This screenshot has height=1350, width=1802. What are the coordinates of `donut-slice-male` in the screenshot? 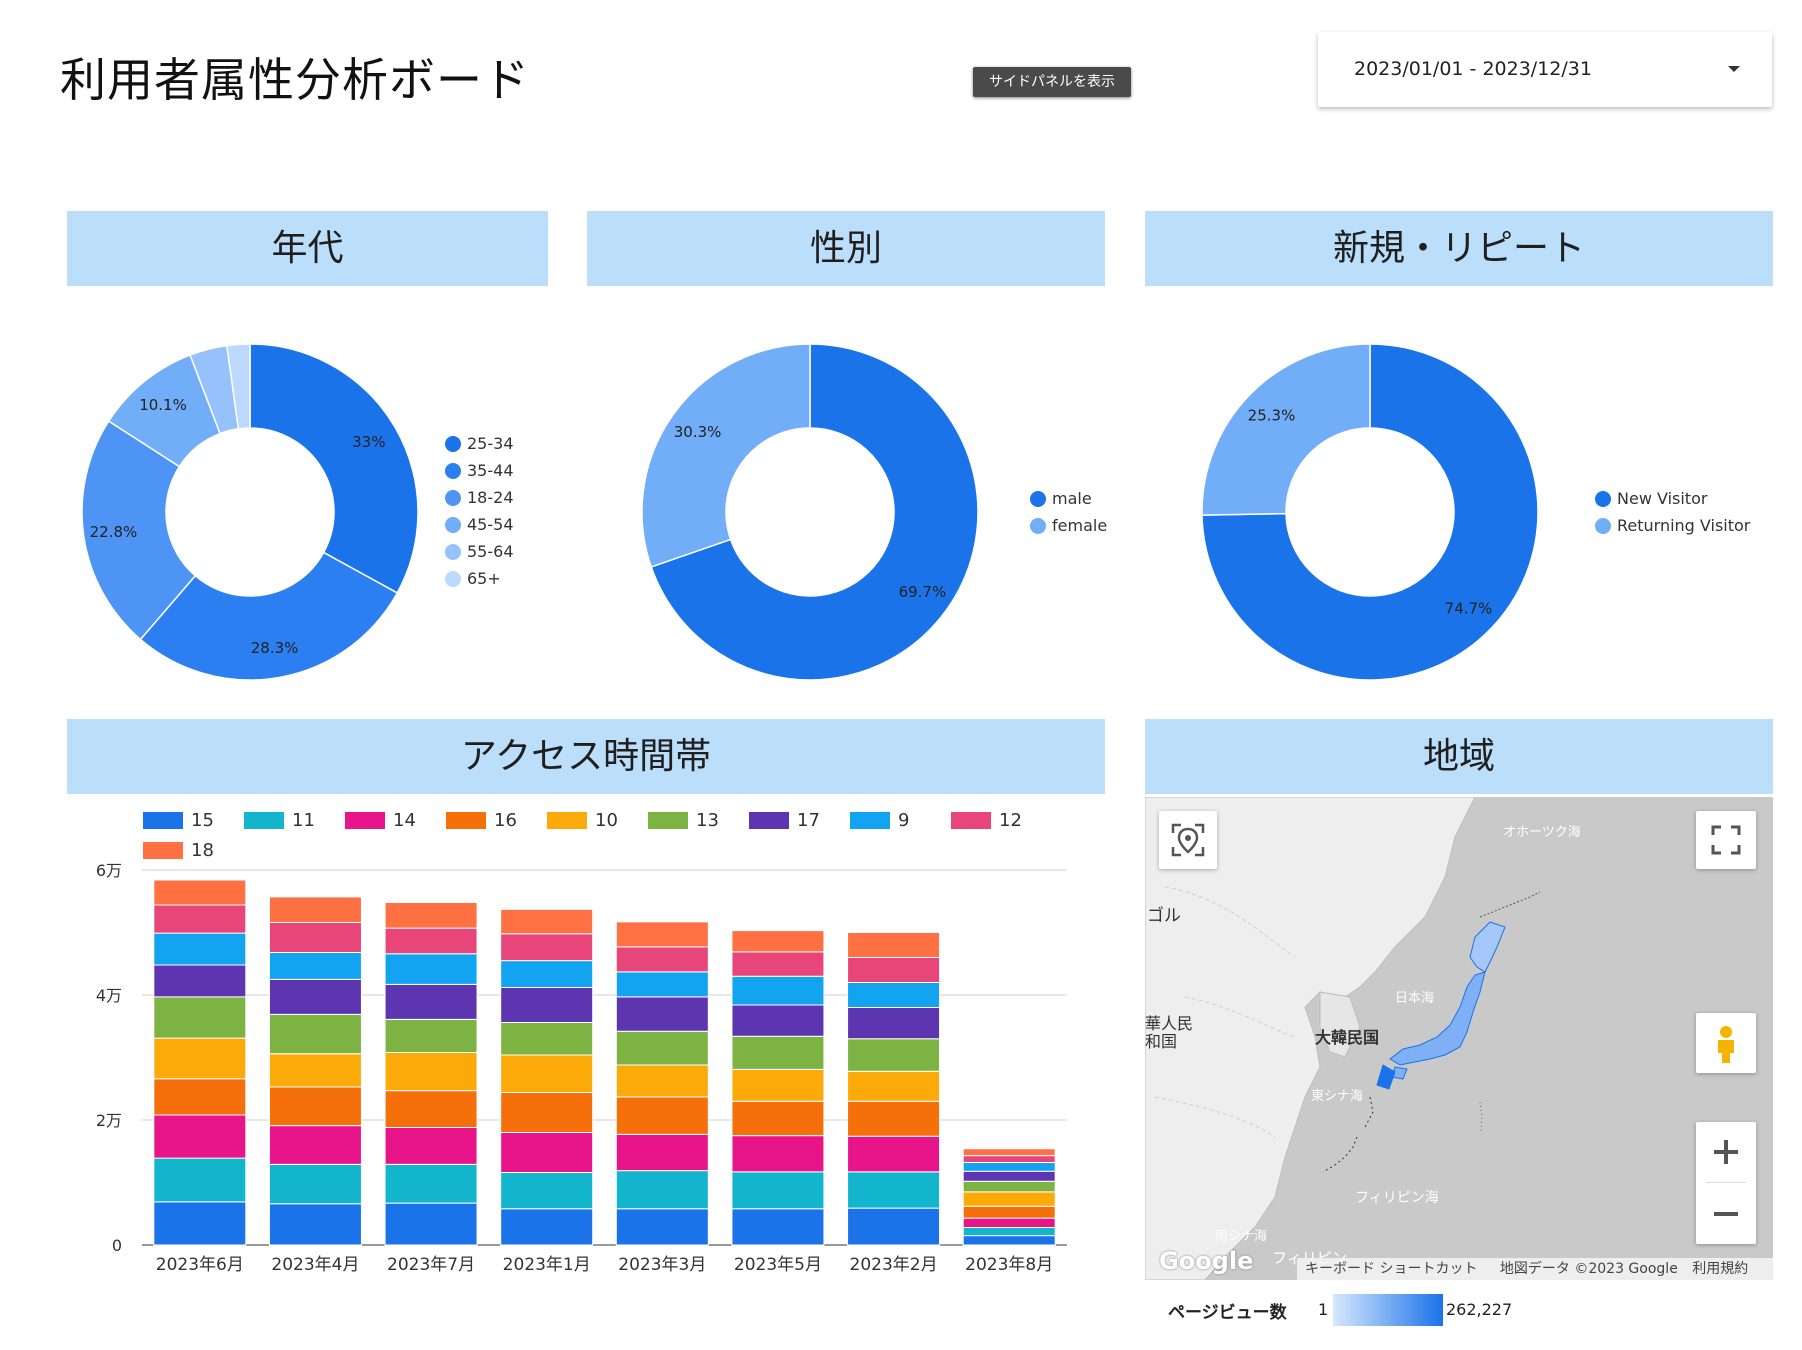 It's located at (814, 512).